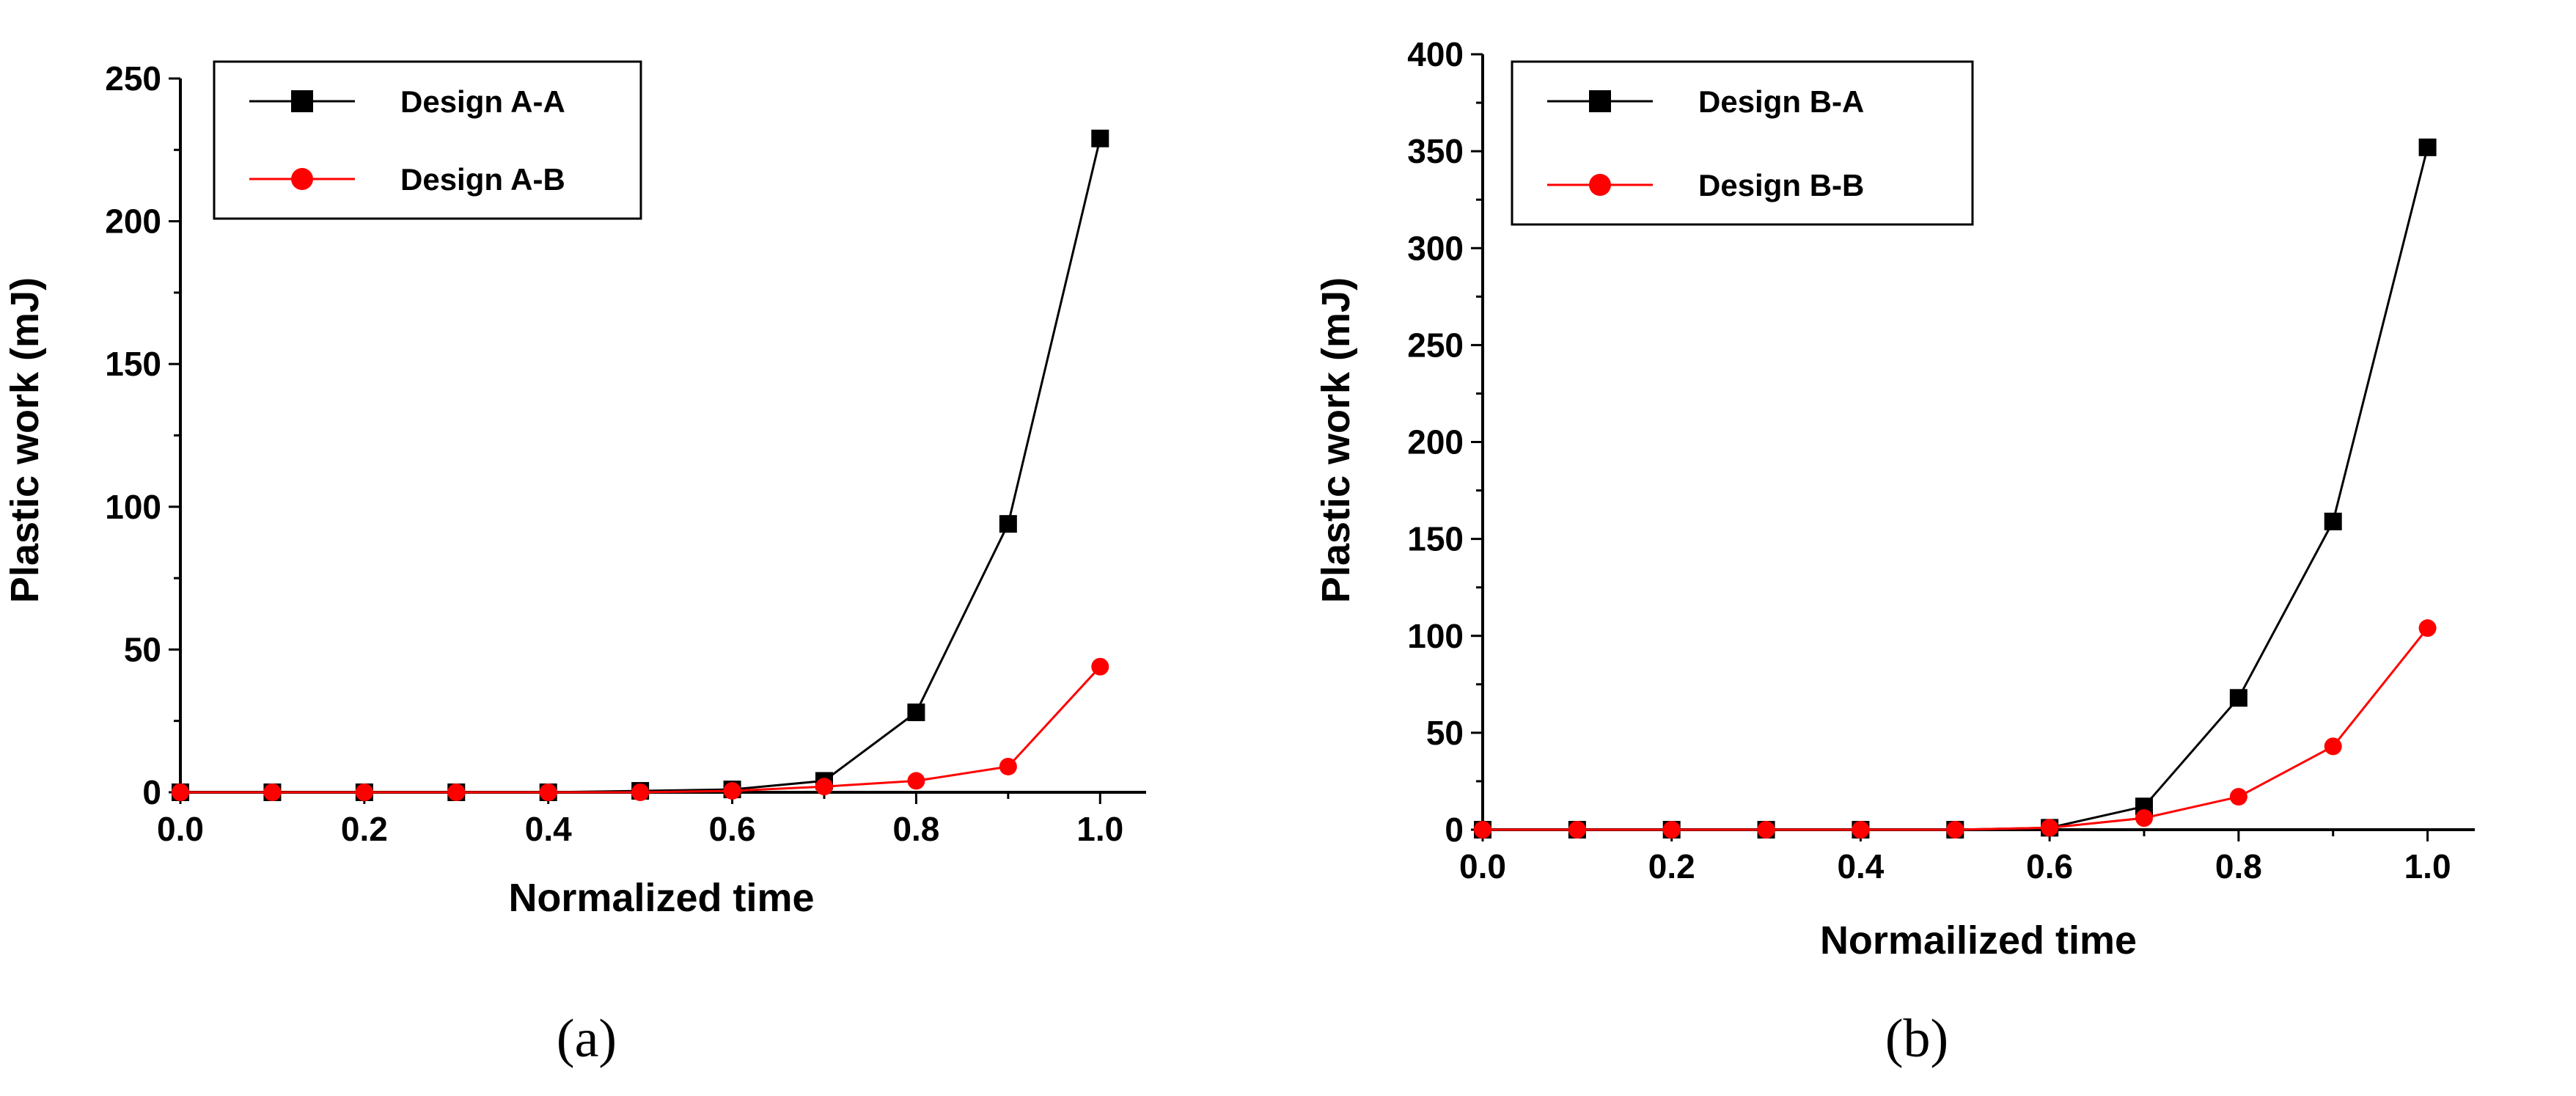  Describe the element at coordinates (587, 1039) in the screenshot. I see `panel-caption: (a)` at that location.